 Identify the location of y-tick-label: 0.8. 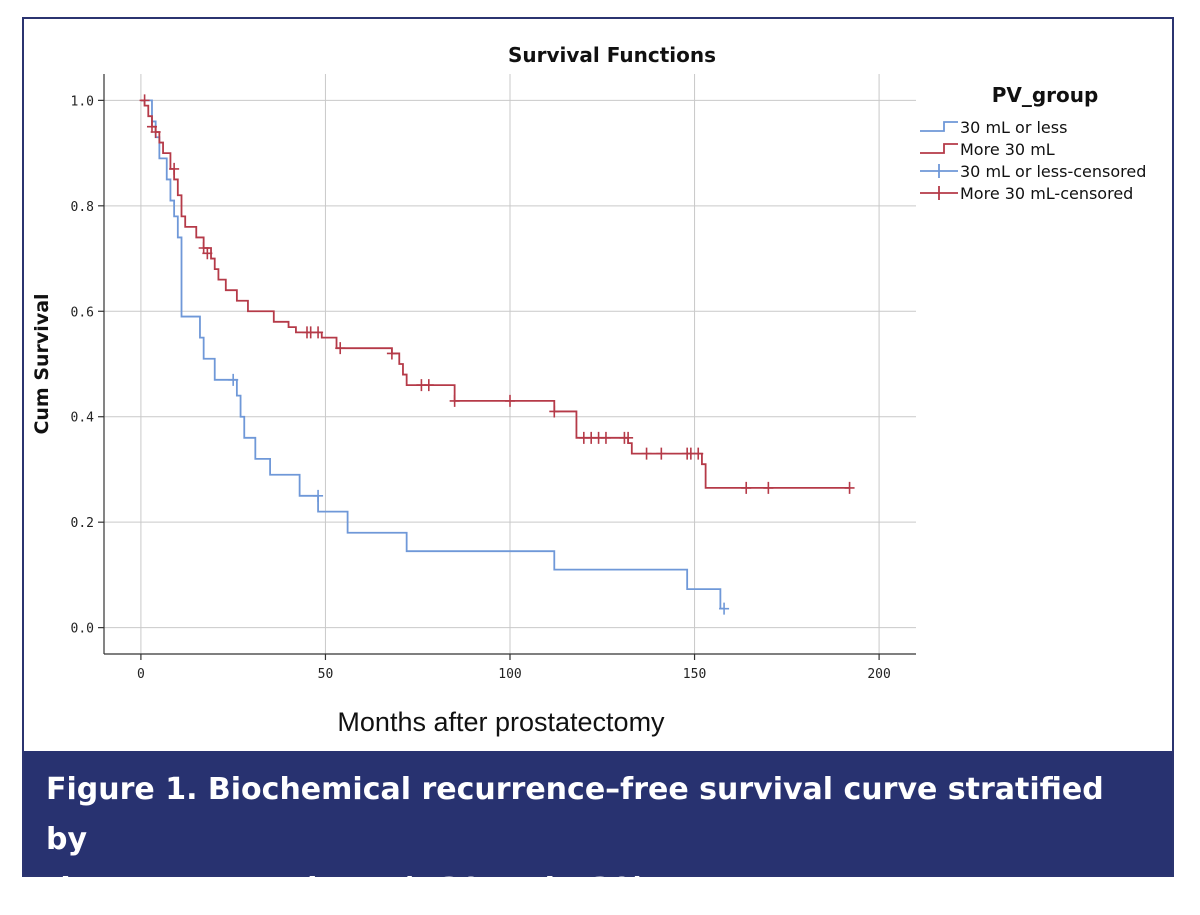
(82, 207).